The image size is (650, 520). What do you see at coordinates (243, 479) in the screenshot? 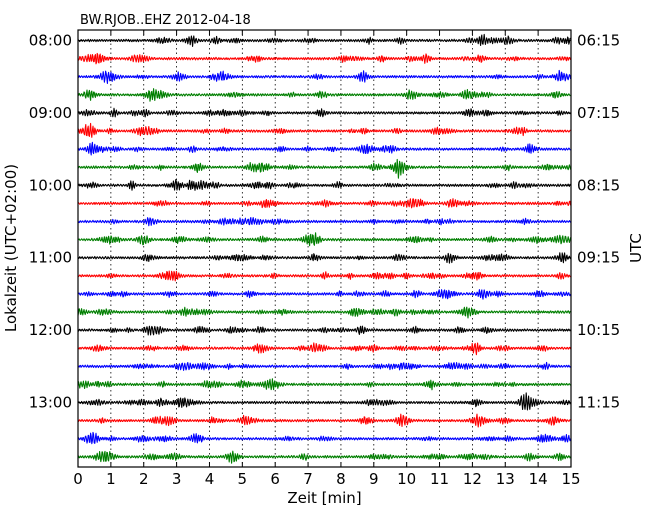
I see `x-tick-label: 5` at bounding box center [243, 479].